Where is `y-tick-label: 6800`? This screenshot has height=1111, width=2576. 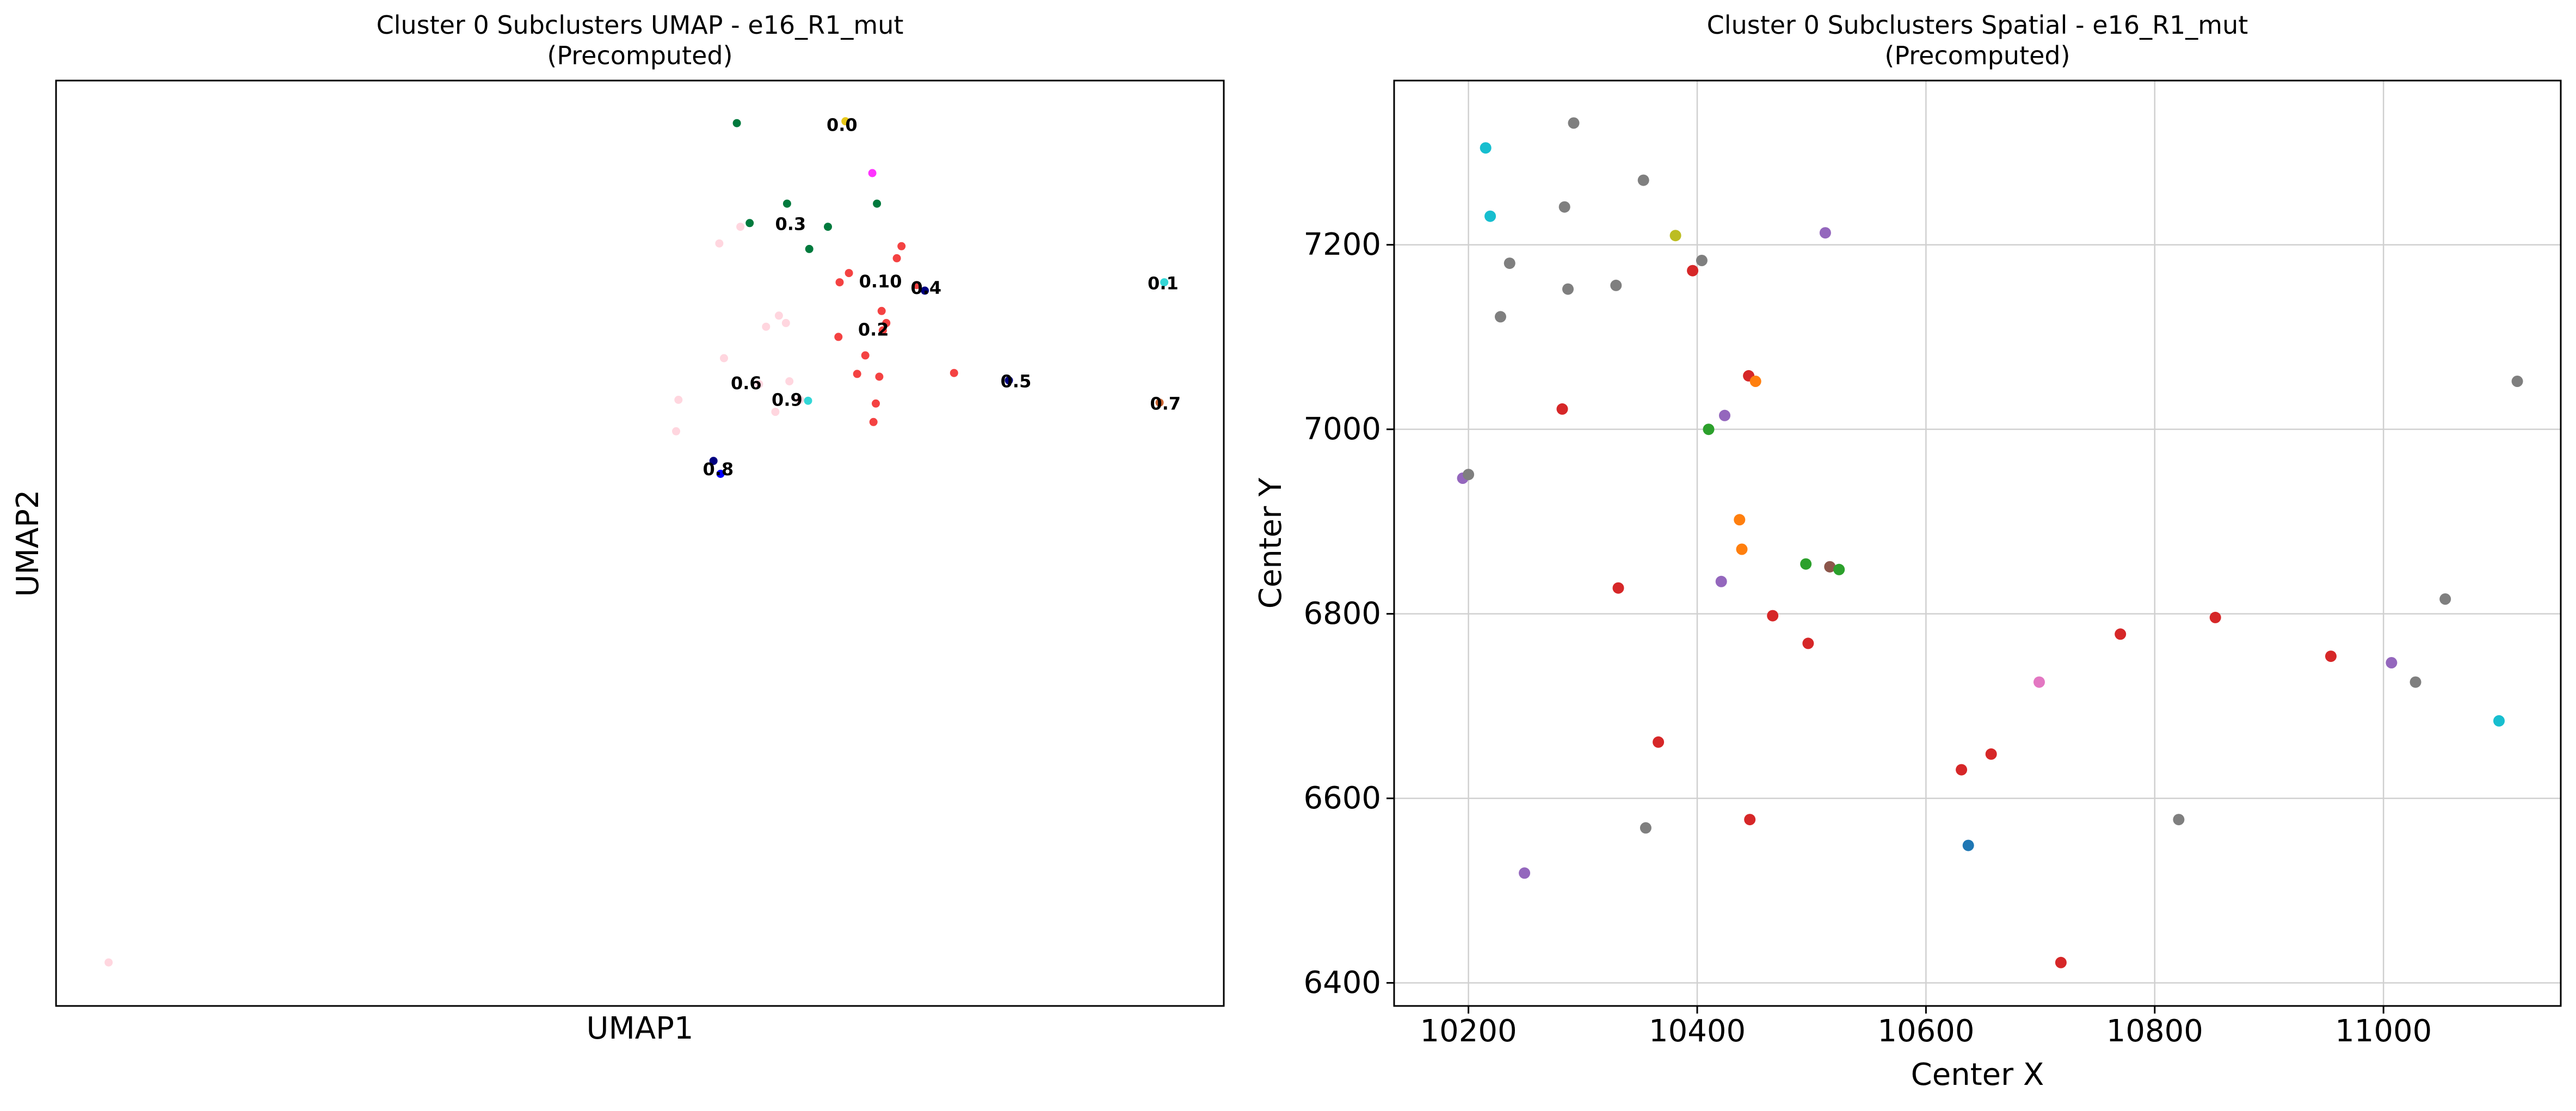
y-tick-label: 6800 is located at coordinates (1342, 613).